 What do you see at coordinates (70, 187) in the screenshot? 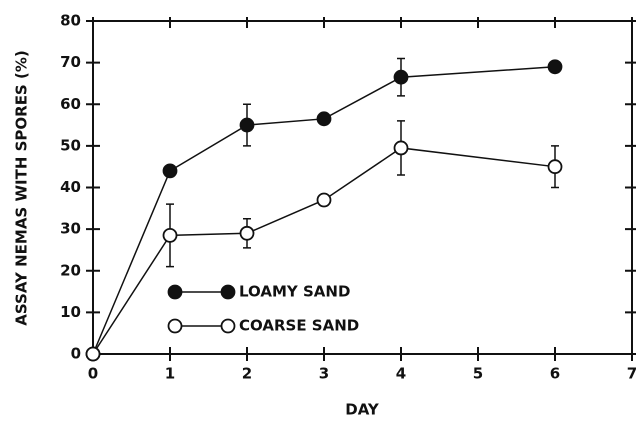
I see `y-tick-label: 40` at bounding box center [70, 187].